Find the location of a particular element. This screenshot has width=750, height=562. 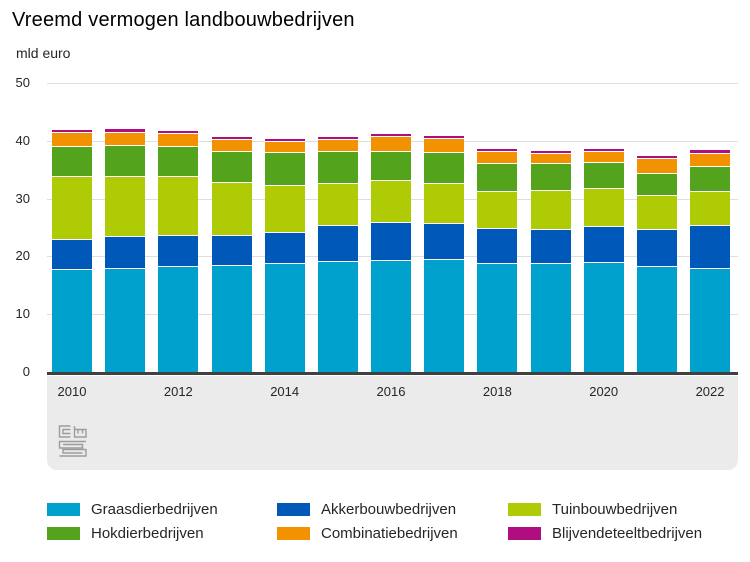

bar-segment-combinatiebedrijven-2020 is located at coordinates (603, 157).